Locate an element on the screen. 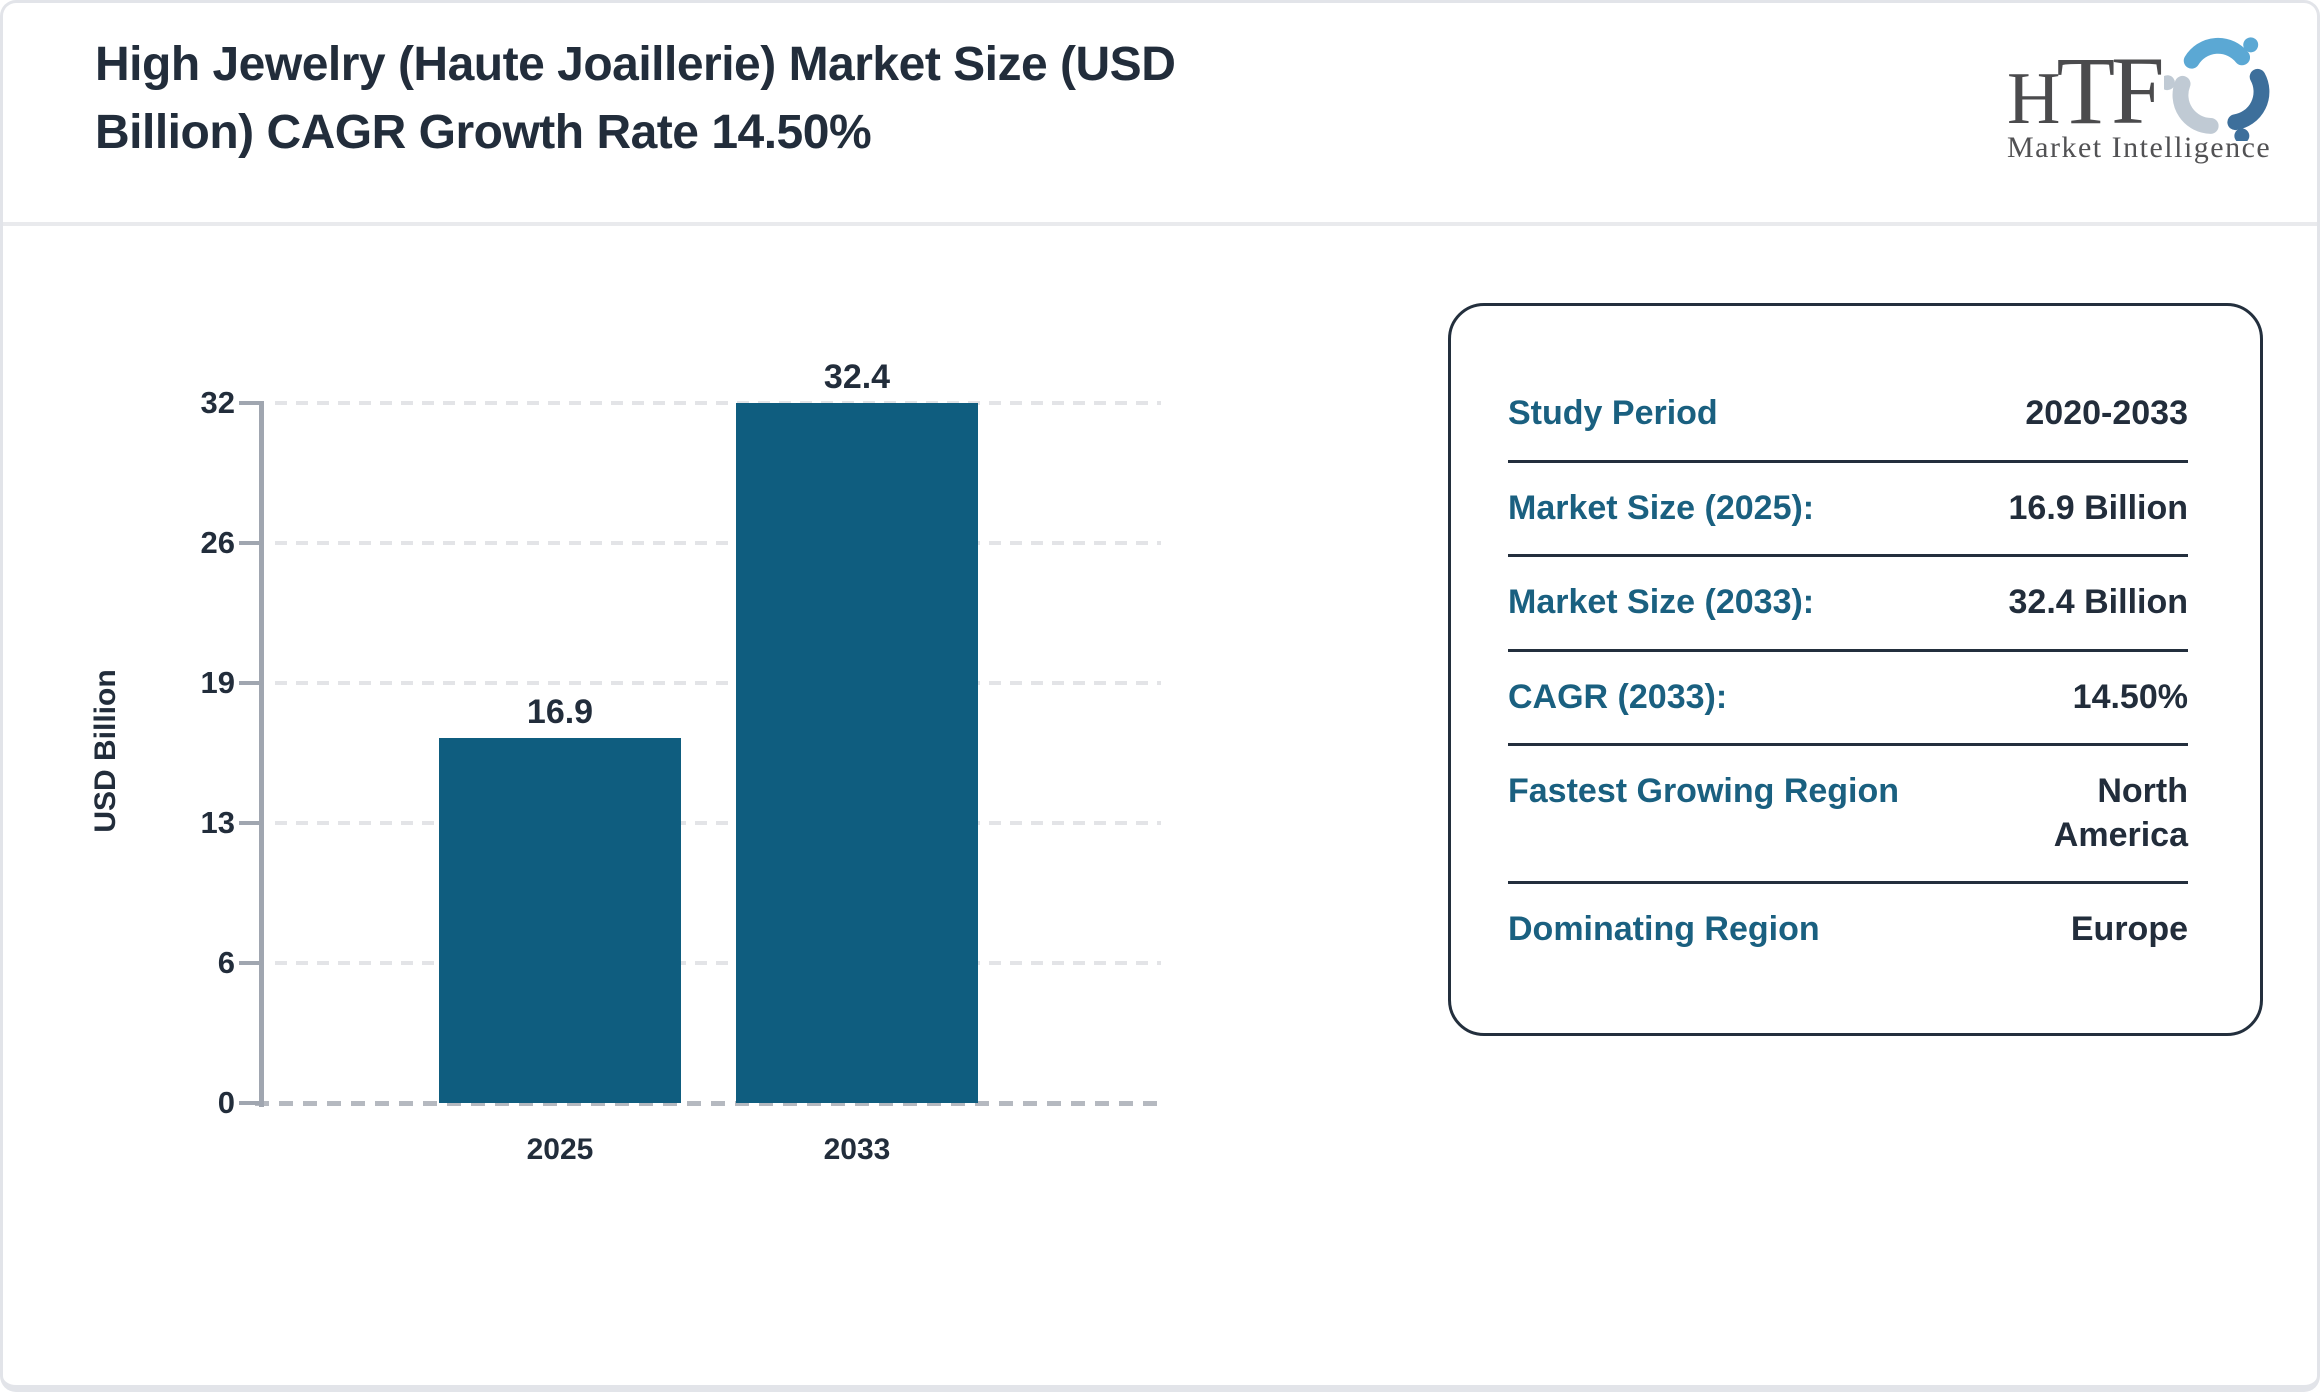 This screenshot has width=2320, height=1392. info-value: 2020-2033 is located at coordinates (2106, 413).